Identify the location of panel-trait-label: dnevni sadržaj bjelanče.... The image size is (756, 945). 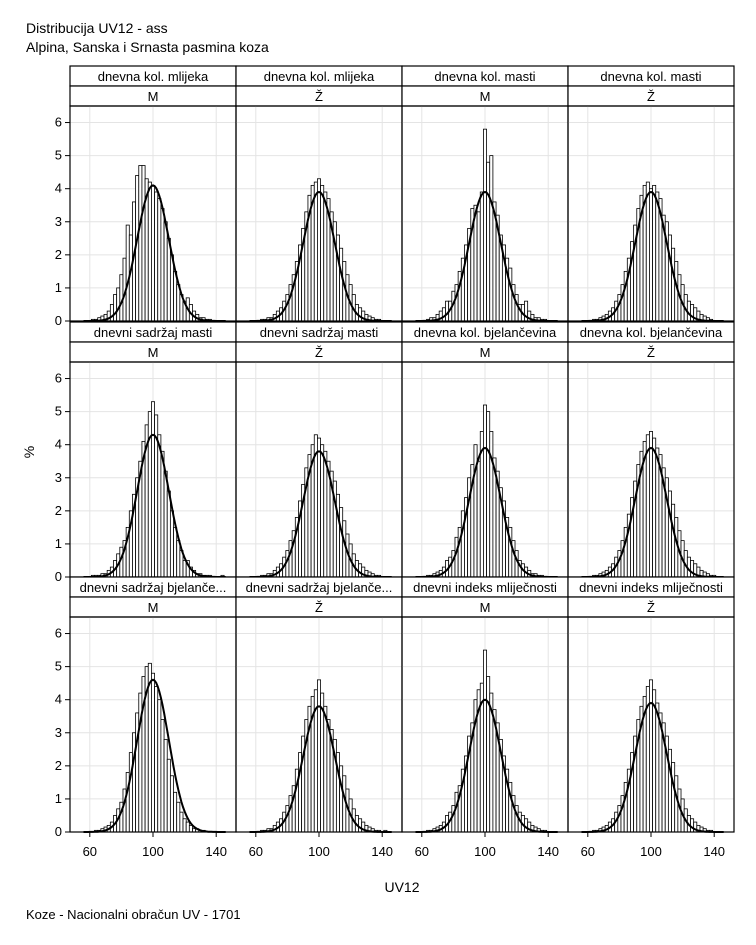
(319, 587).